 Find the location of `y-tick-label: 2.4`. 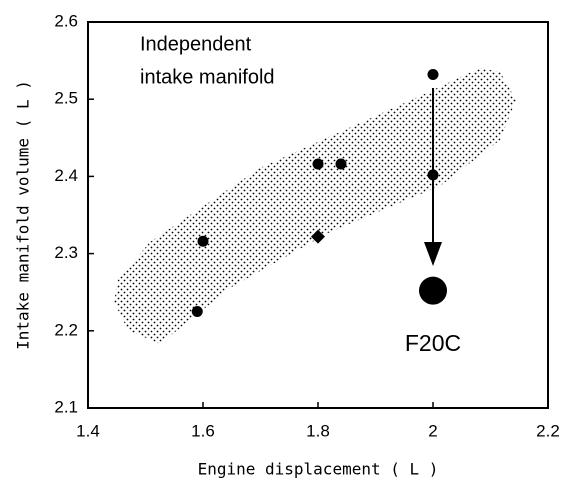

y-tick-label: 2.4 is located at coordinates (66, 175).